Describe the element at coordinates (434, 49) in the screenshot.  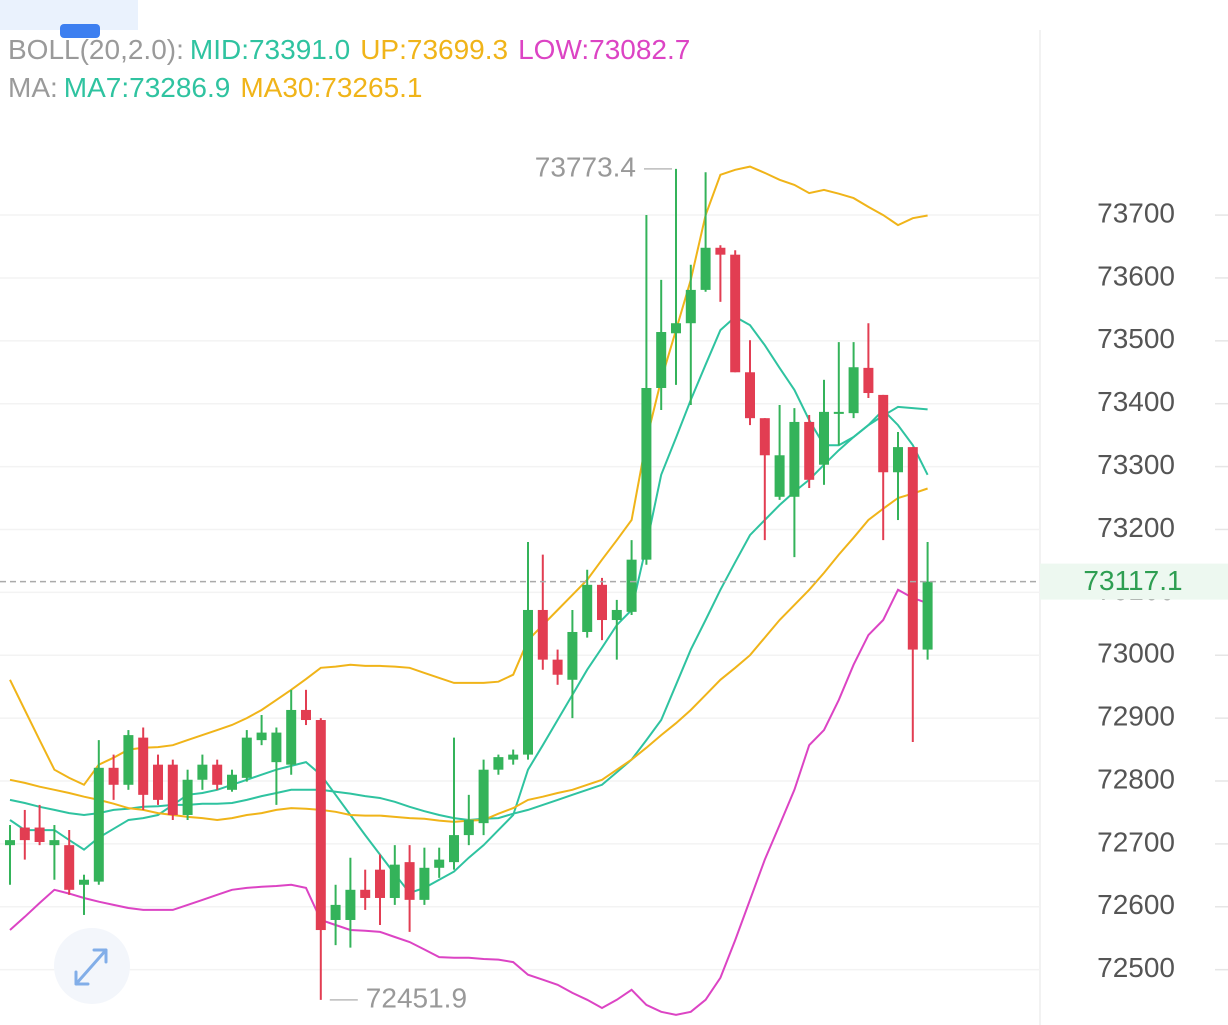
I see `legend-entry: UP:73699.3` at that location.